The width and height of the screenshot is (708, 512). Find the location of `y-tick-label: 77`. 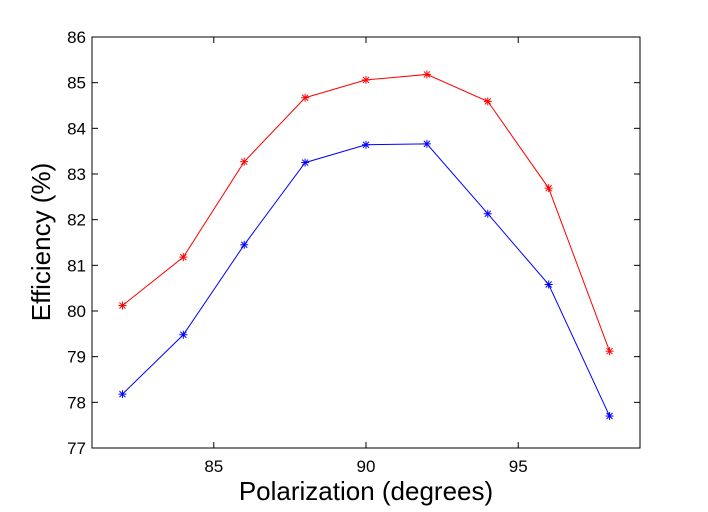

y-tick-label: 77 is located at coordinates (76, 448).